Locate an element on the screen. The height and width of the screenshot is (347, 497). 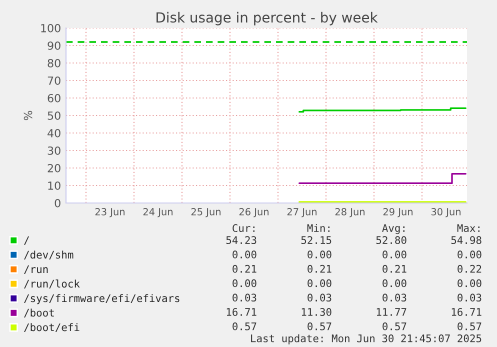
legend-label: /run is located at coordinates (36, 269).